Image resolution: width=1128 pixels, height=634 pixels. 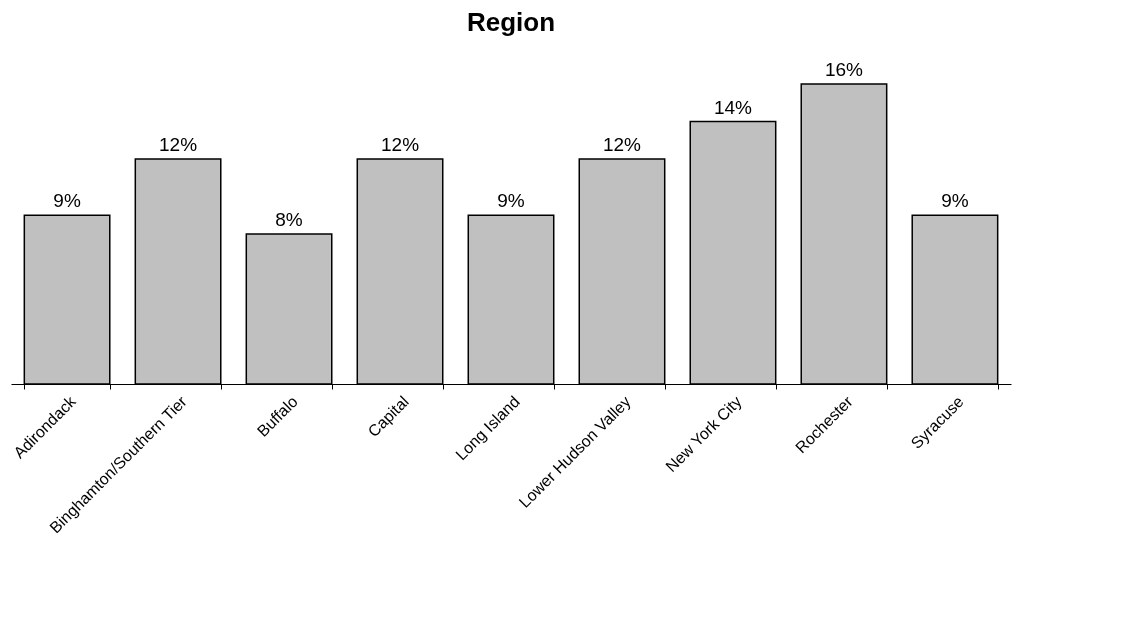 I want to click on data-label: 14%, so click(x=733, y=107).